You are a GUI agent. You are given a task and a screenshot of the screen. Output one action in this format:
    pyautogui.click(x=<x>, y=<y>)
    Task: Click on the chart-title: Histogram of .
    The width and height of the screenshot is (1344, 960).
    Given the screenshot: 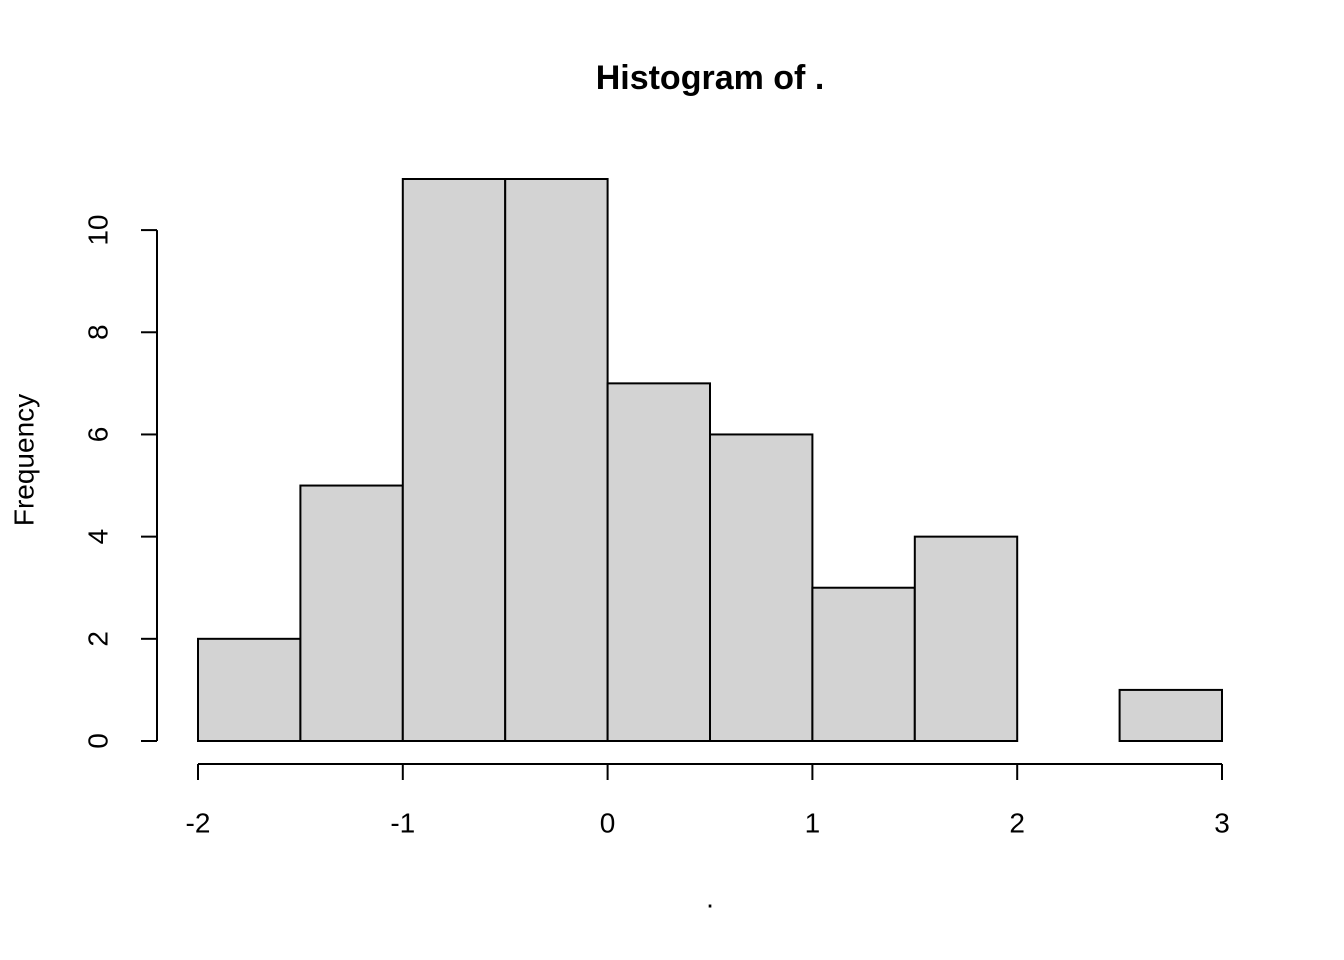 What is the action you would take?
    pyautogui.click(x=710, y=78)
    